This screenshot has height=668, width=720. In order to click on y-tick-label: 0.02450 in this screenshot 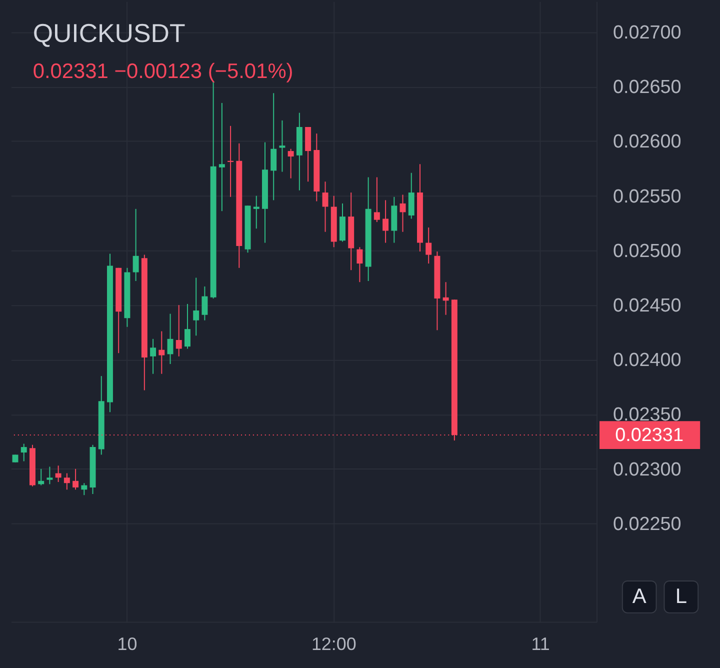, I will do `click(647, 306)`.